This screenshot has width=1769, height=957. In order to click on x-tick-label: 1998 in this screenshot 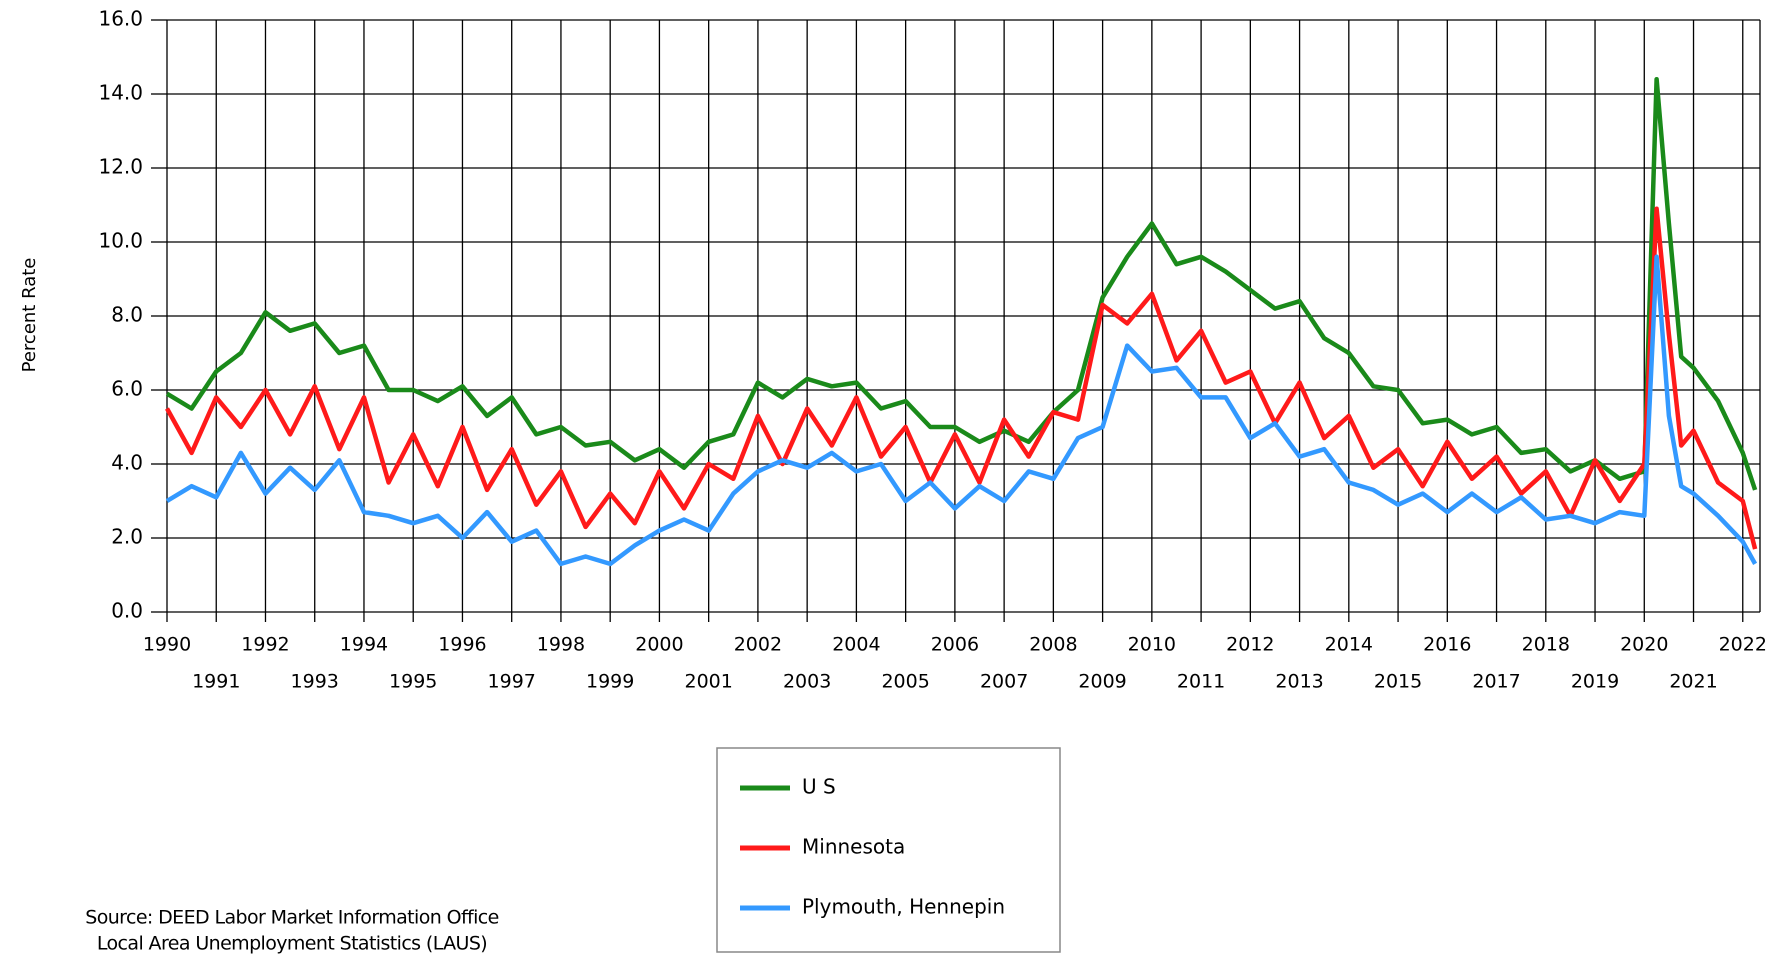, I will do `click(561, 645)`.